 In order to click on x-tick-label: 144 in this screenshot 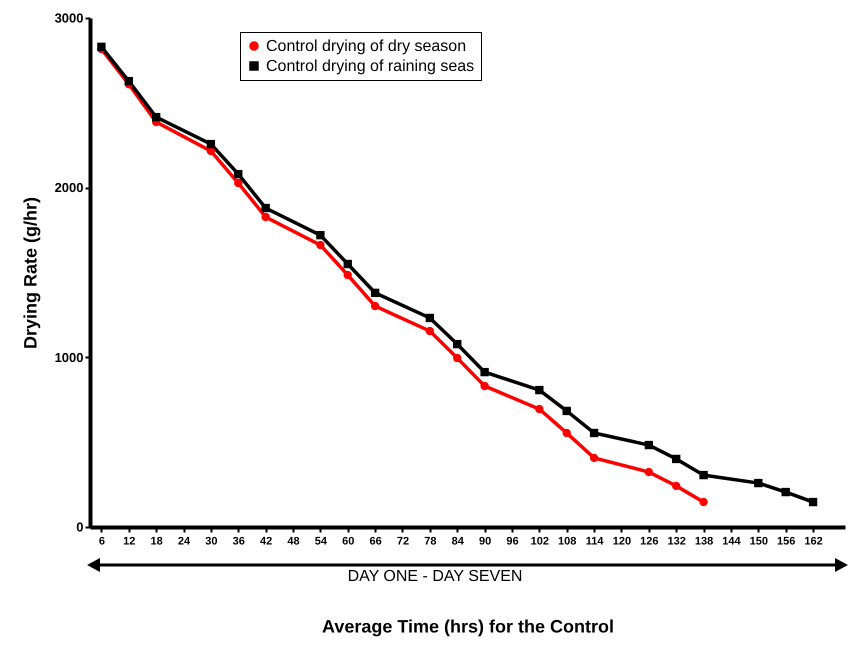, I will do `click(732, 542)`.